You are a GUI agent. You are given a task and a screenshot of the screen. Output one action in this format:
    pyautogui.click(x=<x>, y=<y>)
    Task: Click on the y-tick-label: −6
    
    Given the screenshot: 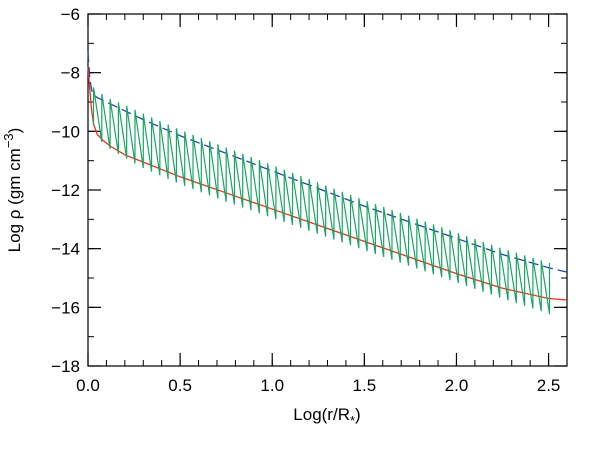 What is the action you would take?
    pyautogui.click(x=70, y=14)
    